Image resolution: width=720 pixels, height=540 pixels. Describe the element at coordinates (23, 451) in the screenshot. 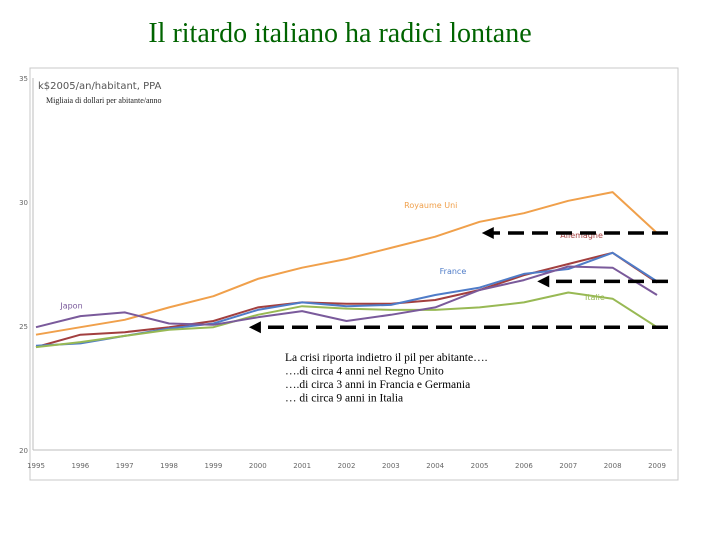

I see `y-tick-label: 20` at that location.